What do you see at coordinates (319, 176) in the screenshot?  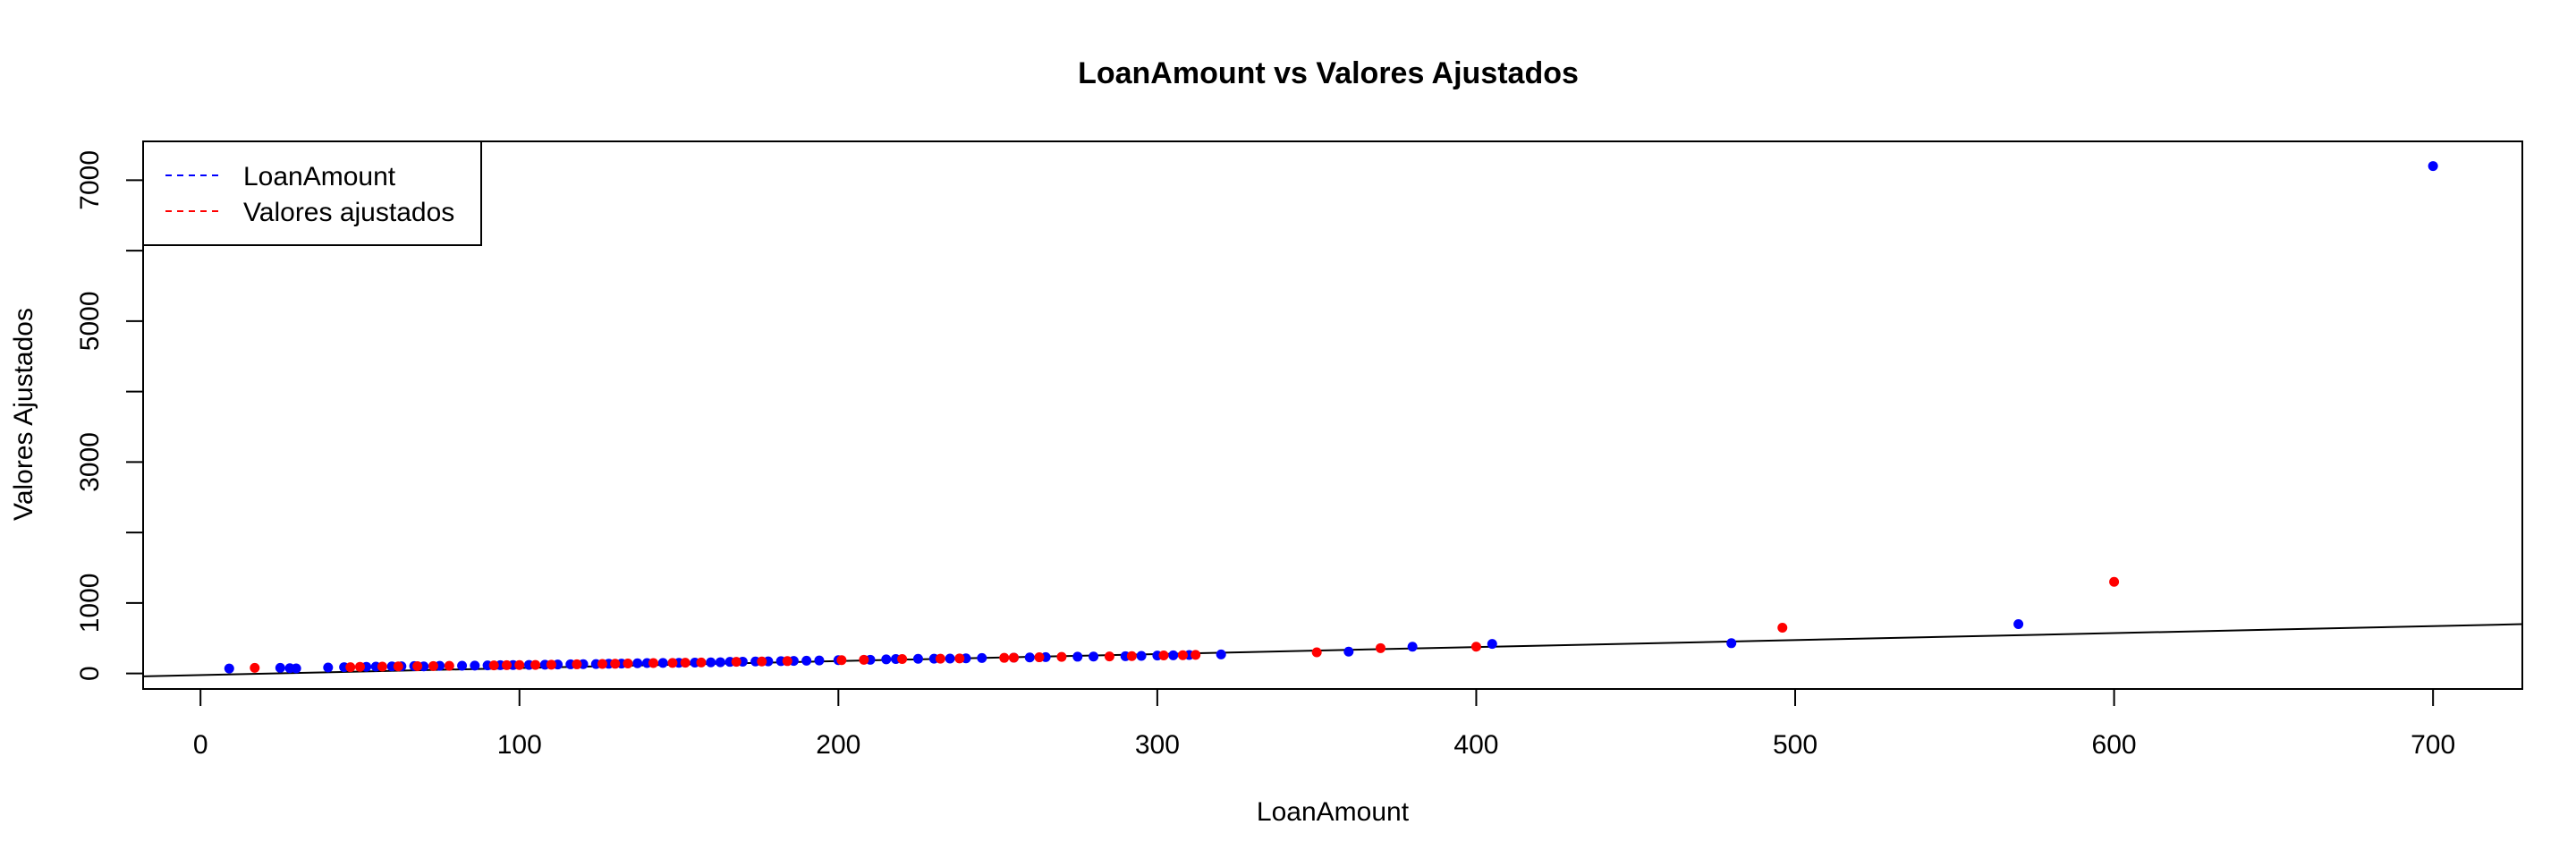 I see `legend-label-loanamount: LoanAmount` at bounding box center [319, 176].